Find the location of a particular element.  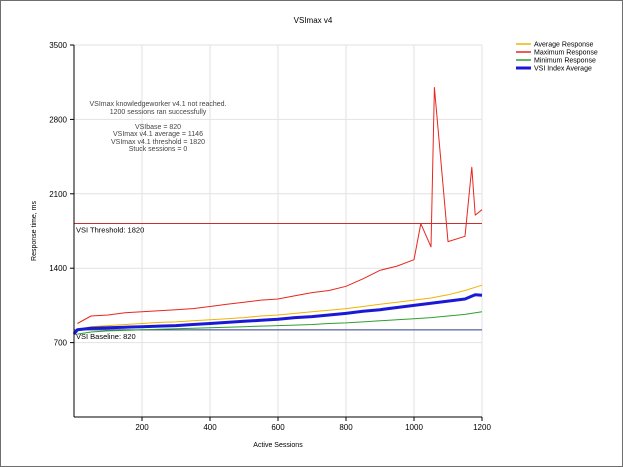

x-axis-label: Active Sessions is located at coordinates (278, 445).